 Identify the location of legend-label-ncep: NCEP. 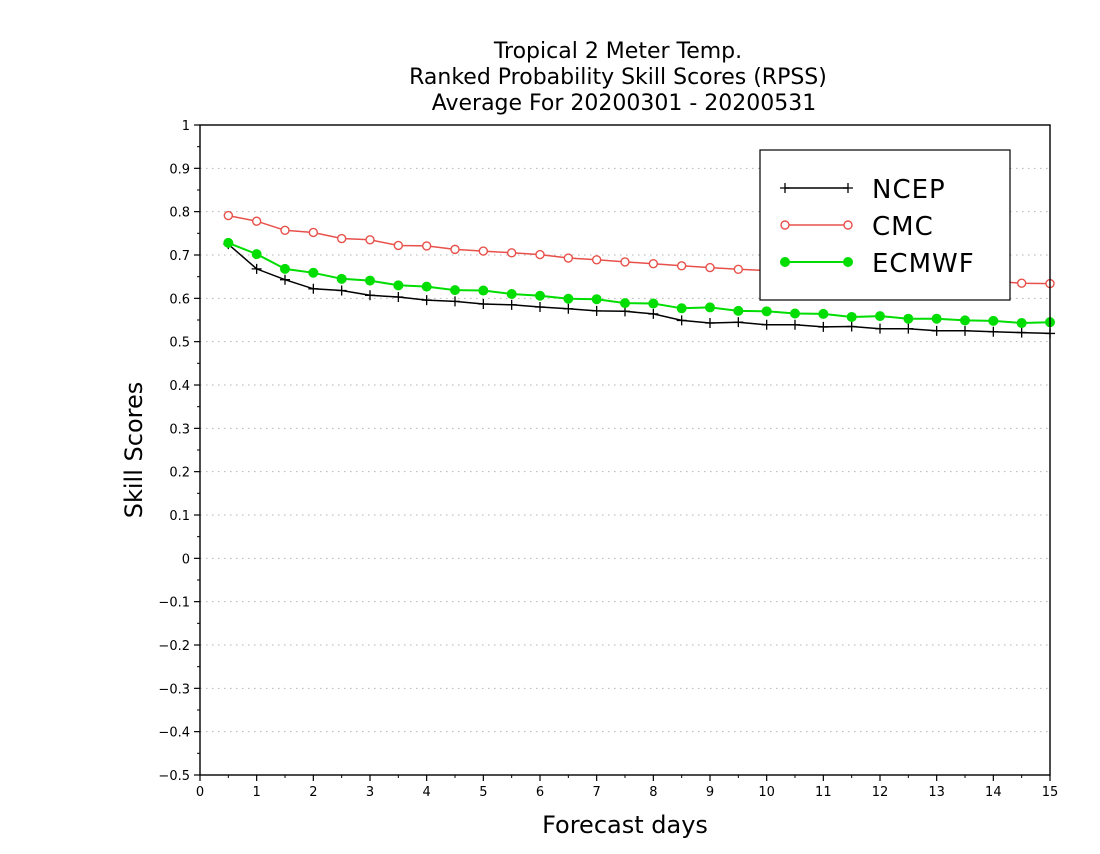
(909, 190).